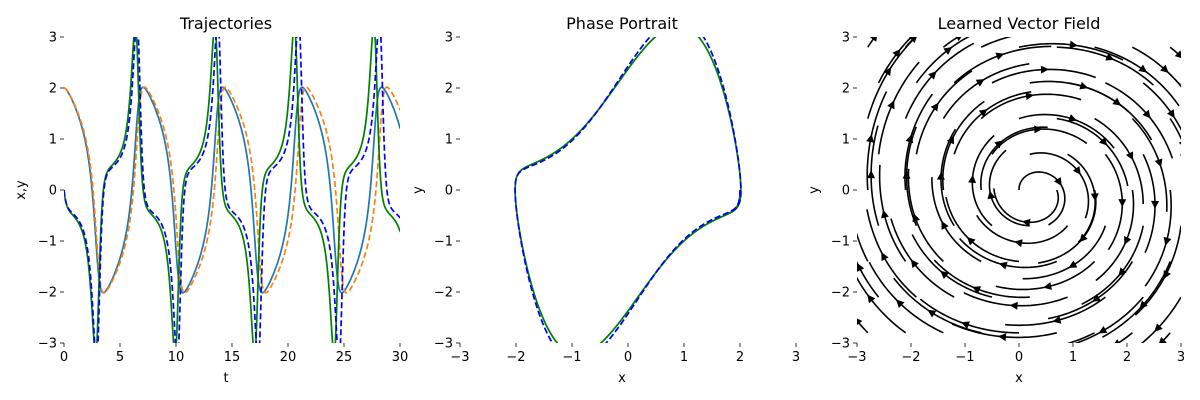 This screenshot has width=1200, height=400. What do you see at coordinates (910, 357) in the screenshot?
I see `x-tick-label: −2` at bounding box center [910, 357].